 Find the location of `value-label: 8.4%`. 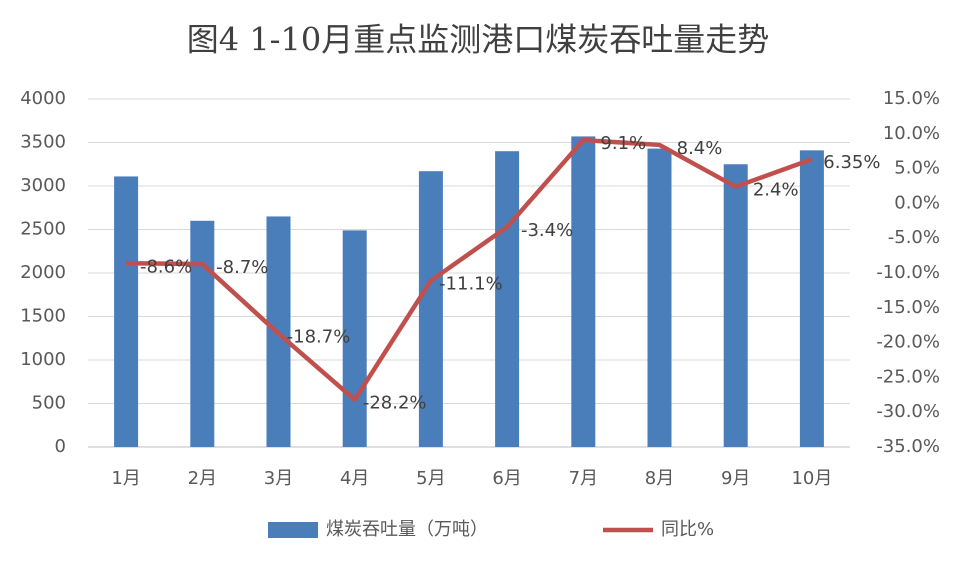

value-label: 8.4% is located at coordinates (700, 148).